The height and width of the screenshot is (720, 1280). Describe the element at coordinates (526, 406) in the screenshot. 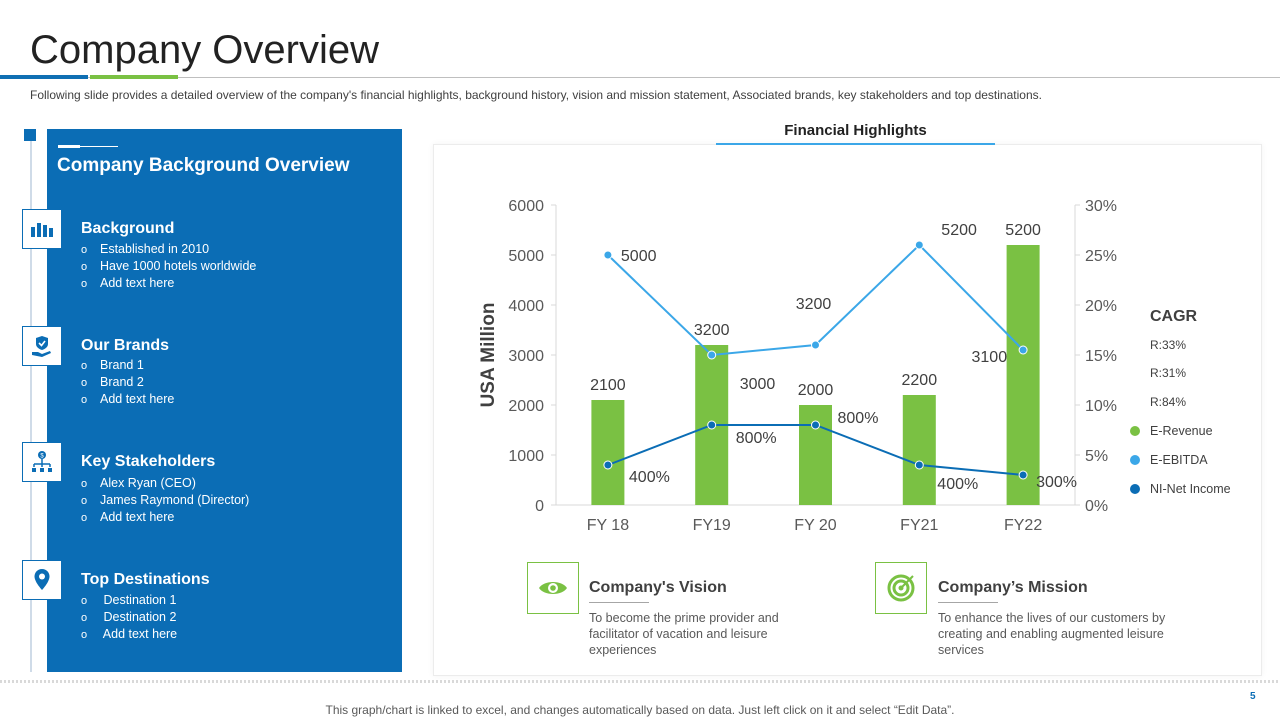

I see `y-tick-label: 2000` at that location.